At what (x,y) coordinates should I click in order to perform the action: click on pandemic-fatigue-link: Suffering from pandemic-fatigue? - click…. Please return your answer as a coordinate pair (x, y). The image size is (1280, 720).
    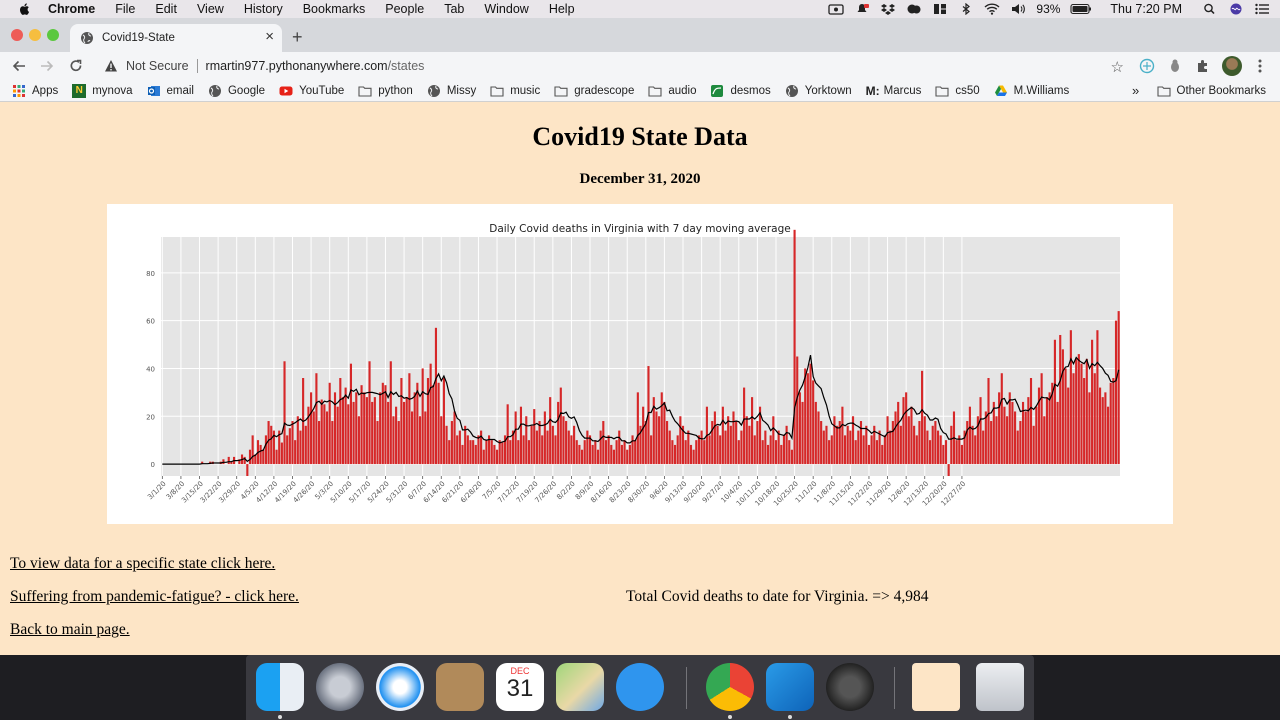
    Looking at the image, I should click on (154, 596).